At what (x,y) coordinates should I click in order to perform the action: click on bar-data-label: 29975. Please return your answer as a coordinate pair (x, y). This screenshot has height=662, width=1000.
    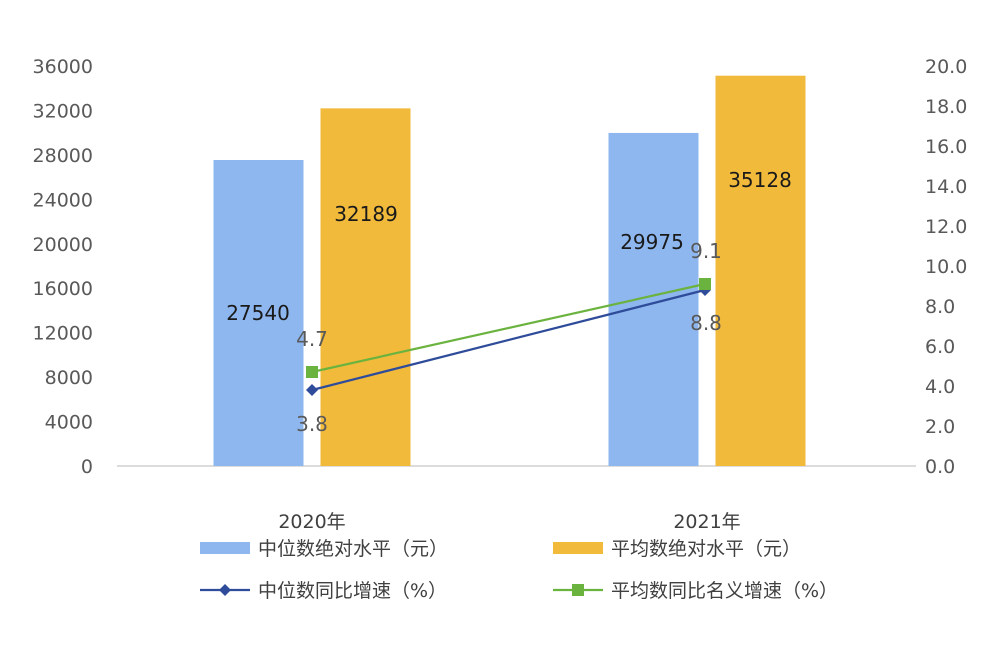
    Looking at the image, I should click on (652, 242).